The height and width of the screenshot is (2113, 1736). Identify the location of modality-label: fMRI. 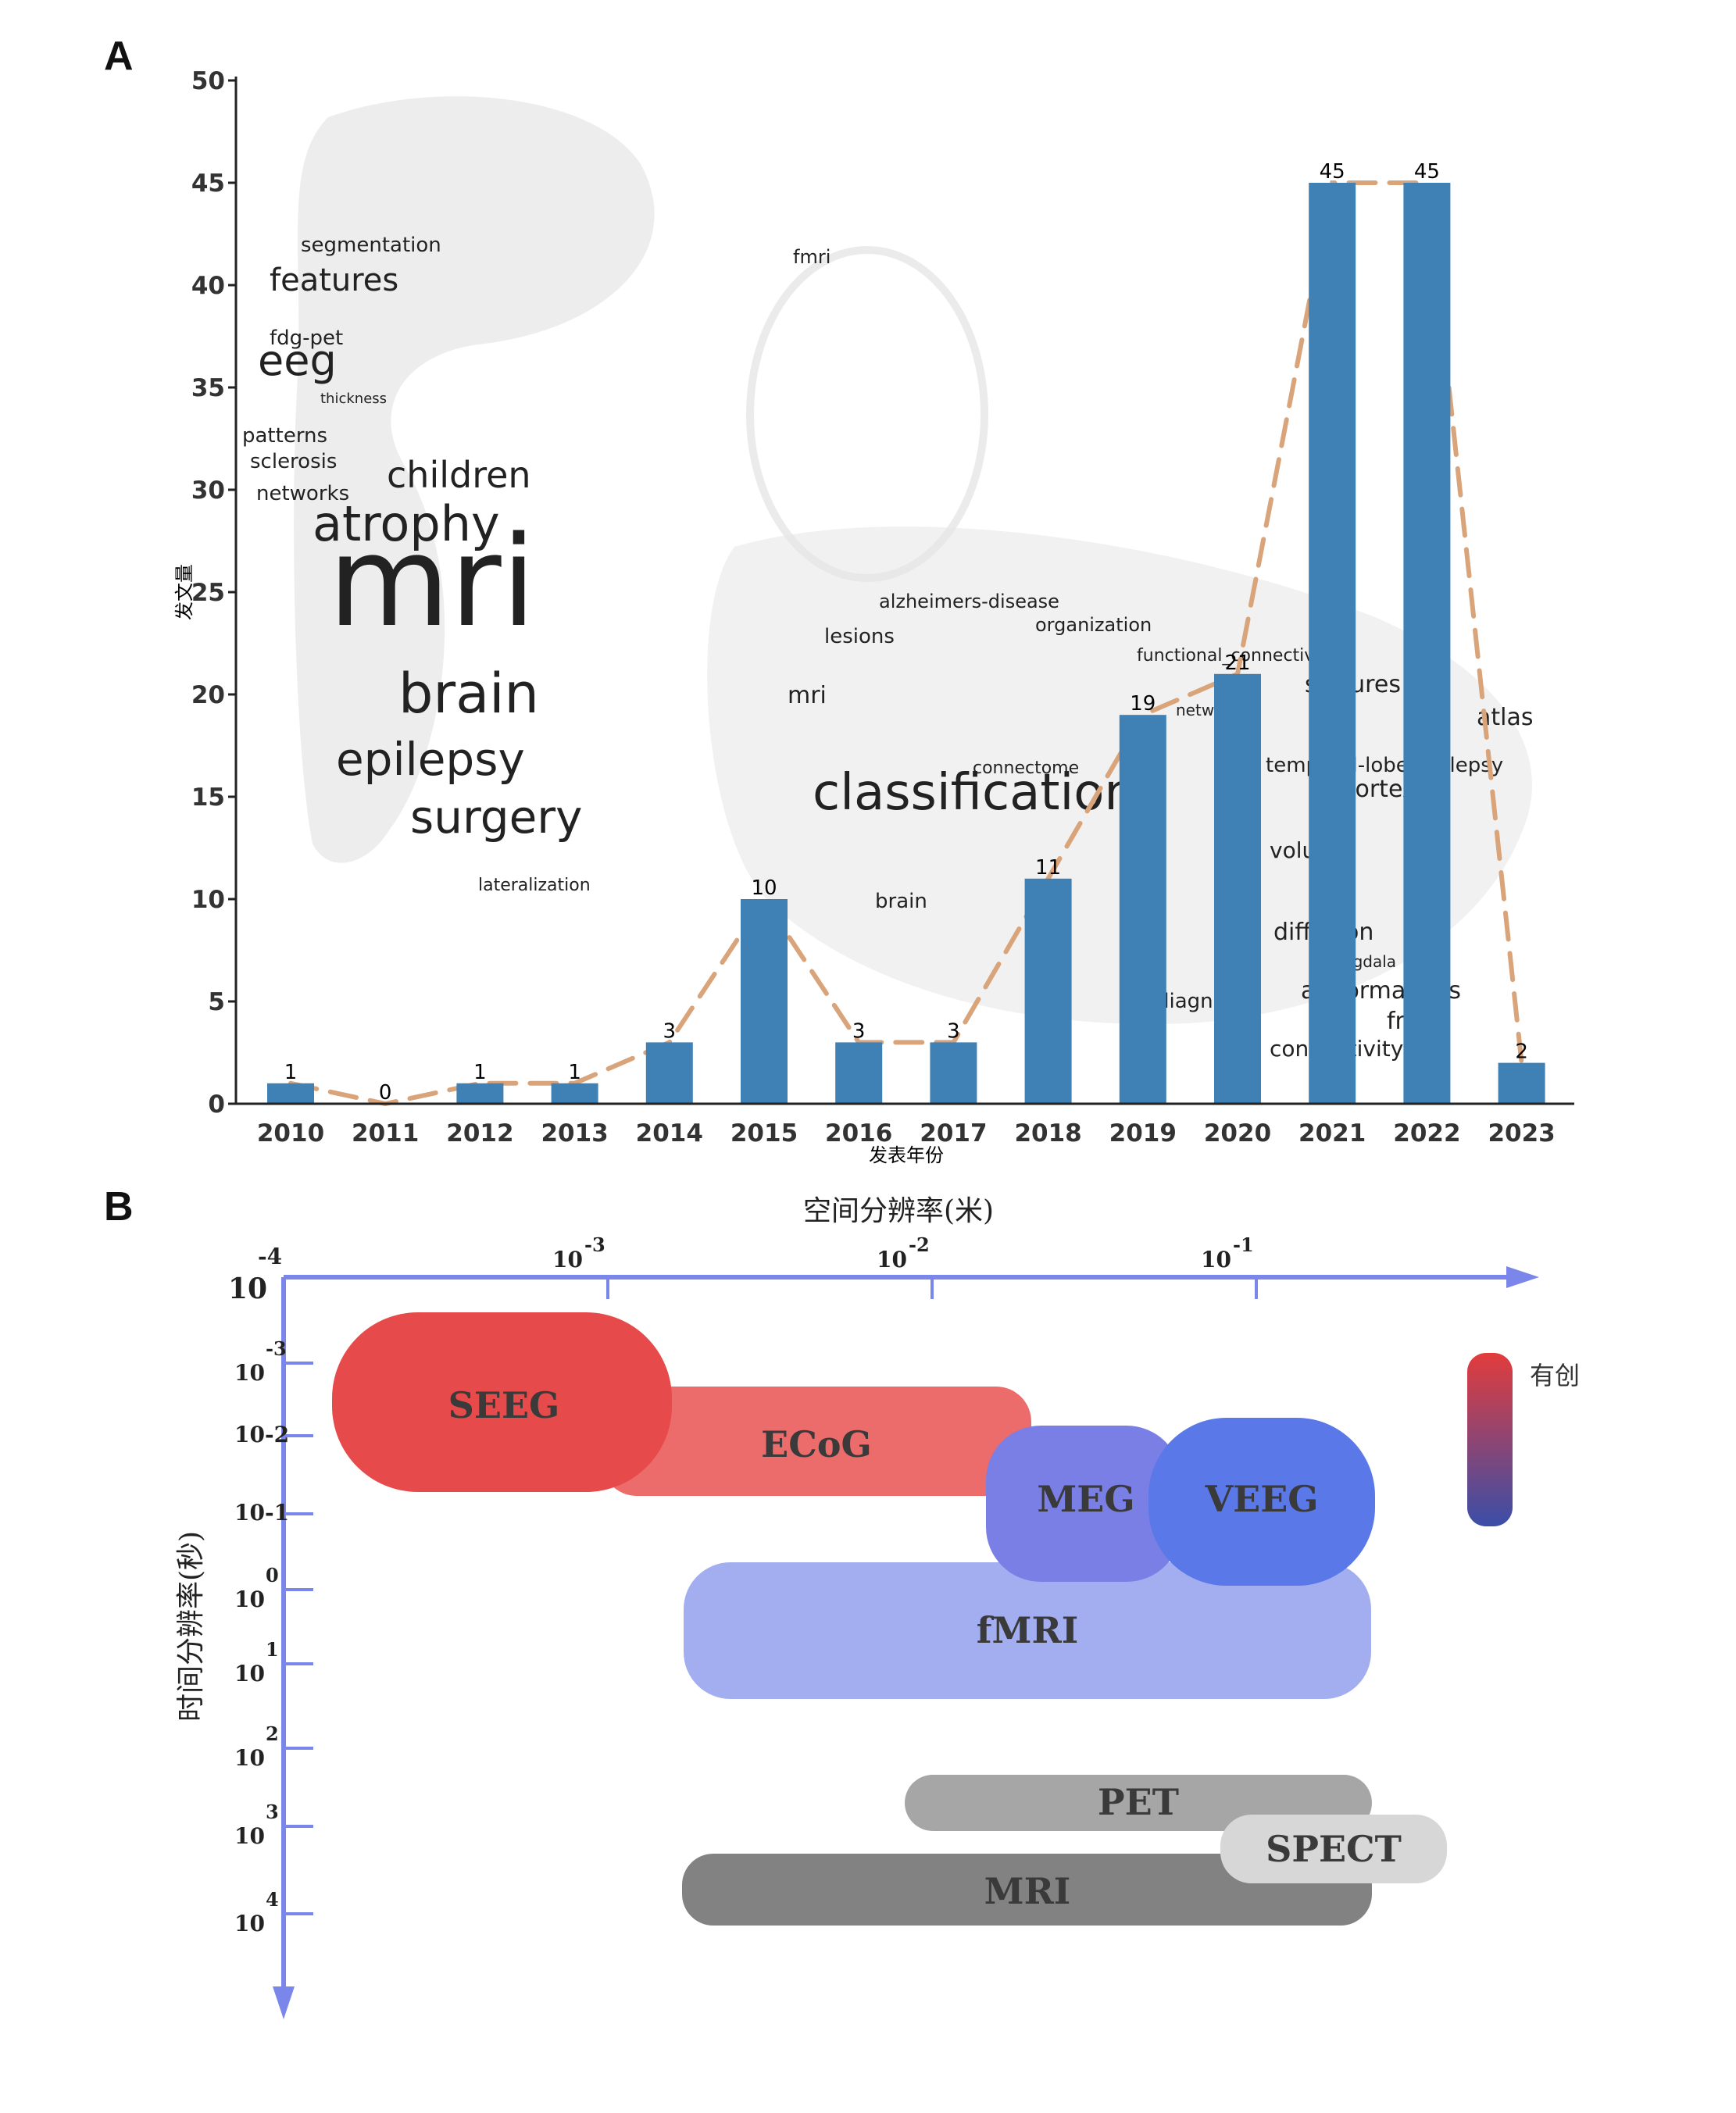
(1027, 1630).